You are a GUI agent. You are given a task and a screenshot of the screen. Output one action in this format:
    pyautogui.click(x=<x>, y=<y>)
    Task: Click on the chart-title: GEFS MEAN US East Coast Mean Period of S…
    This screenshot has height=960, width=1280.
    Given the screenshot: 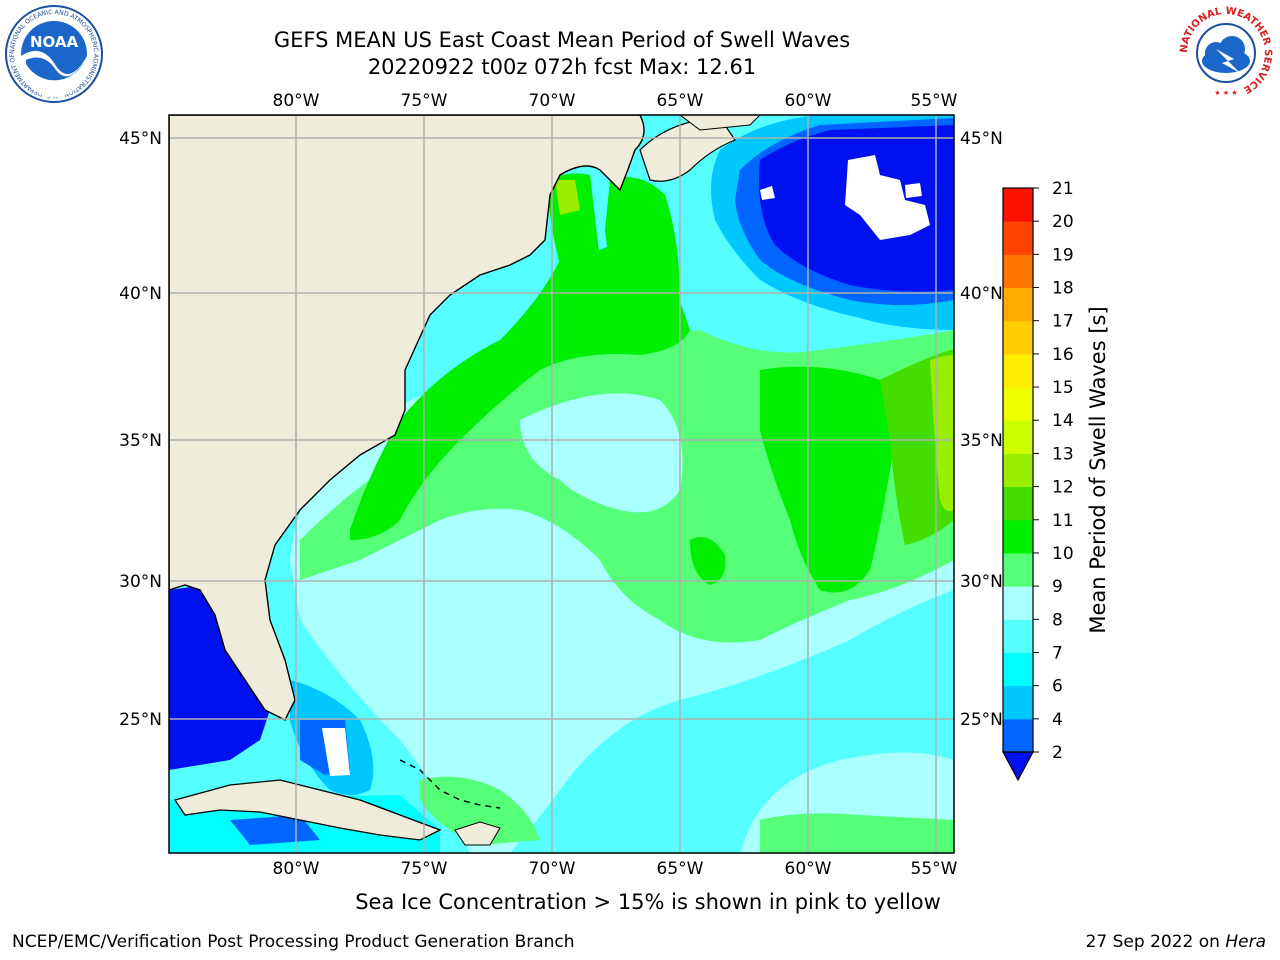 What is the action you would take?
    pyautogui.click(x=562, y=40)
    